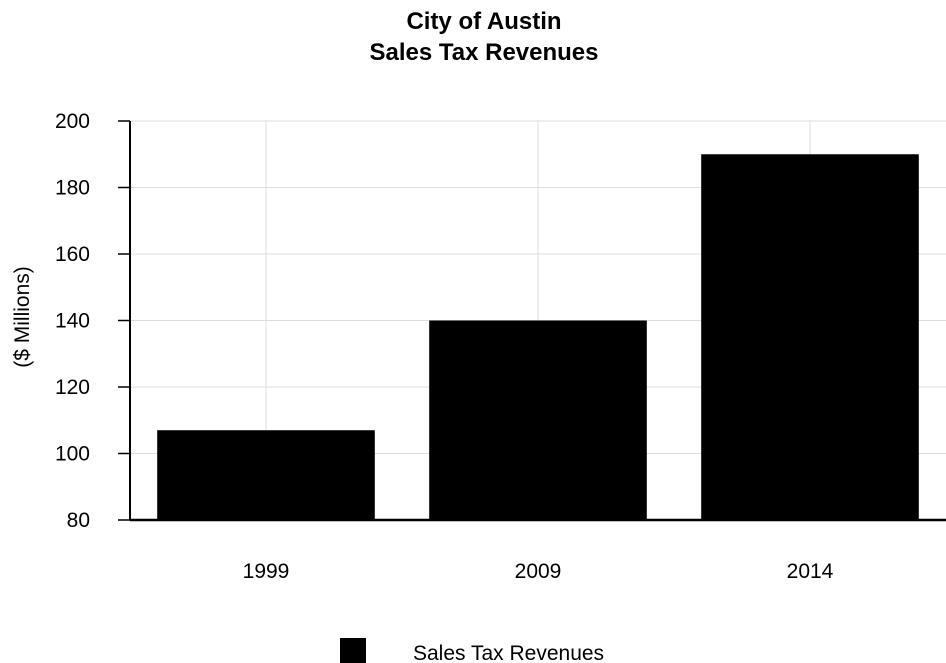 This screenshot has height=663, width=946. I want to click on y-tick-labels: 80 100 120 140 160 180 200, so click(72, 321).